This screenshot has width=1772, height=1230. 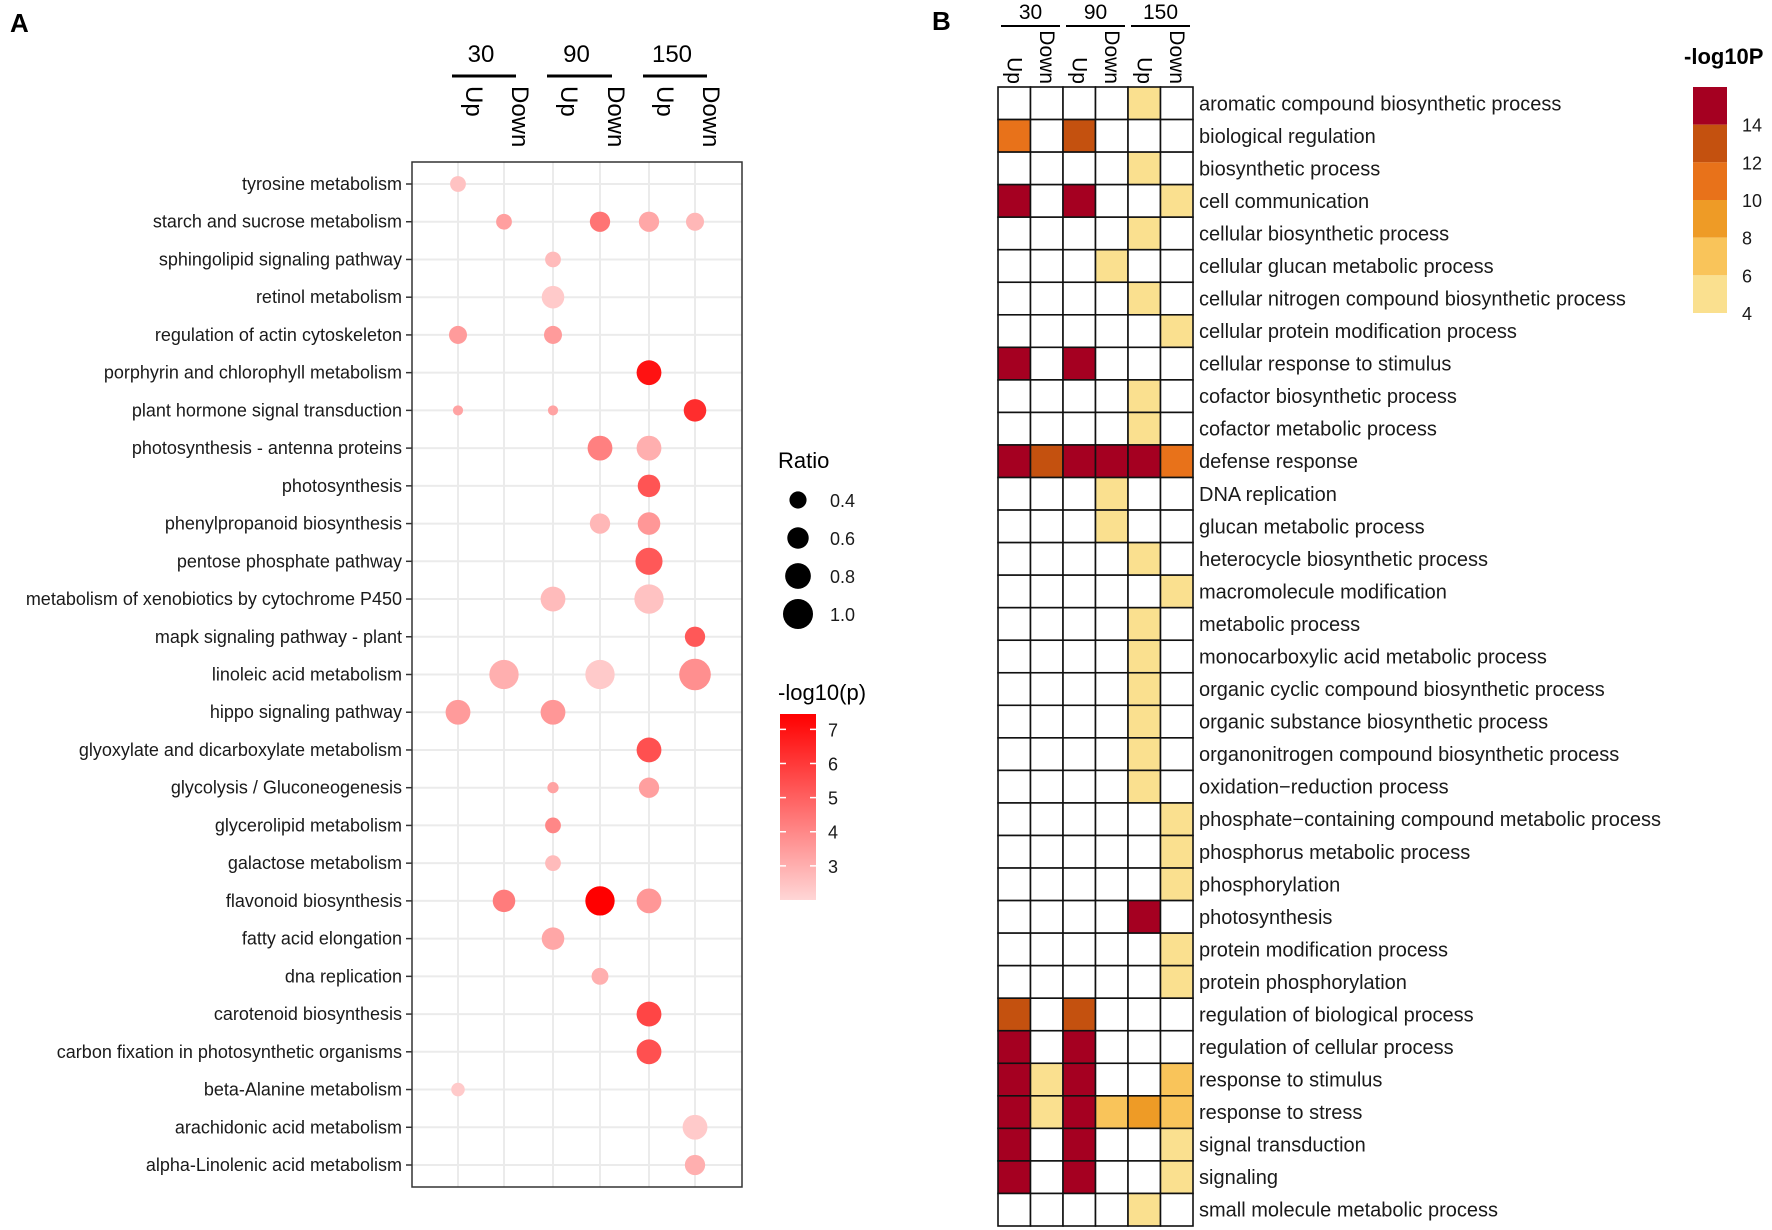 I want to click on row-label: cellular glucan metabolic process, so click(x=1346, y=267).